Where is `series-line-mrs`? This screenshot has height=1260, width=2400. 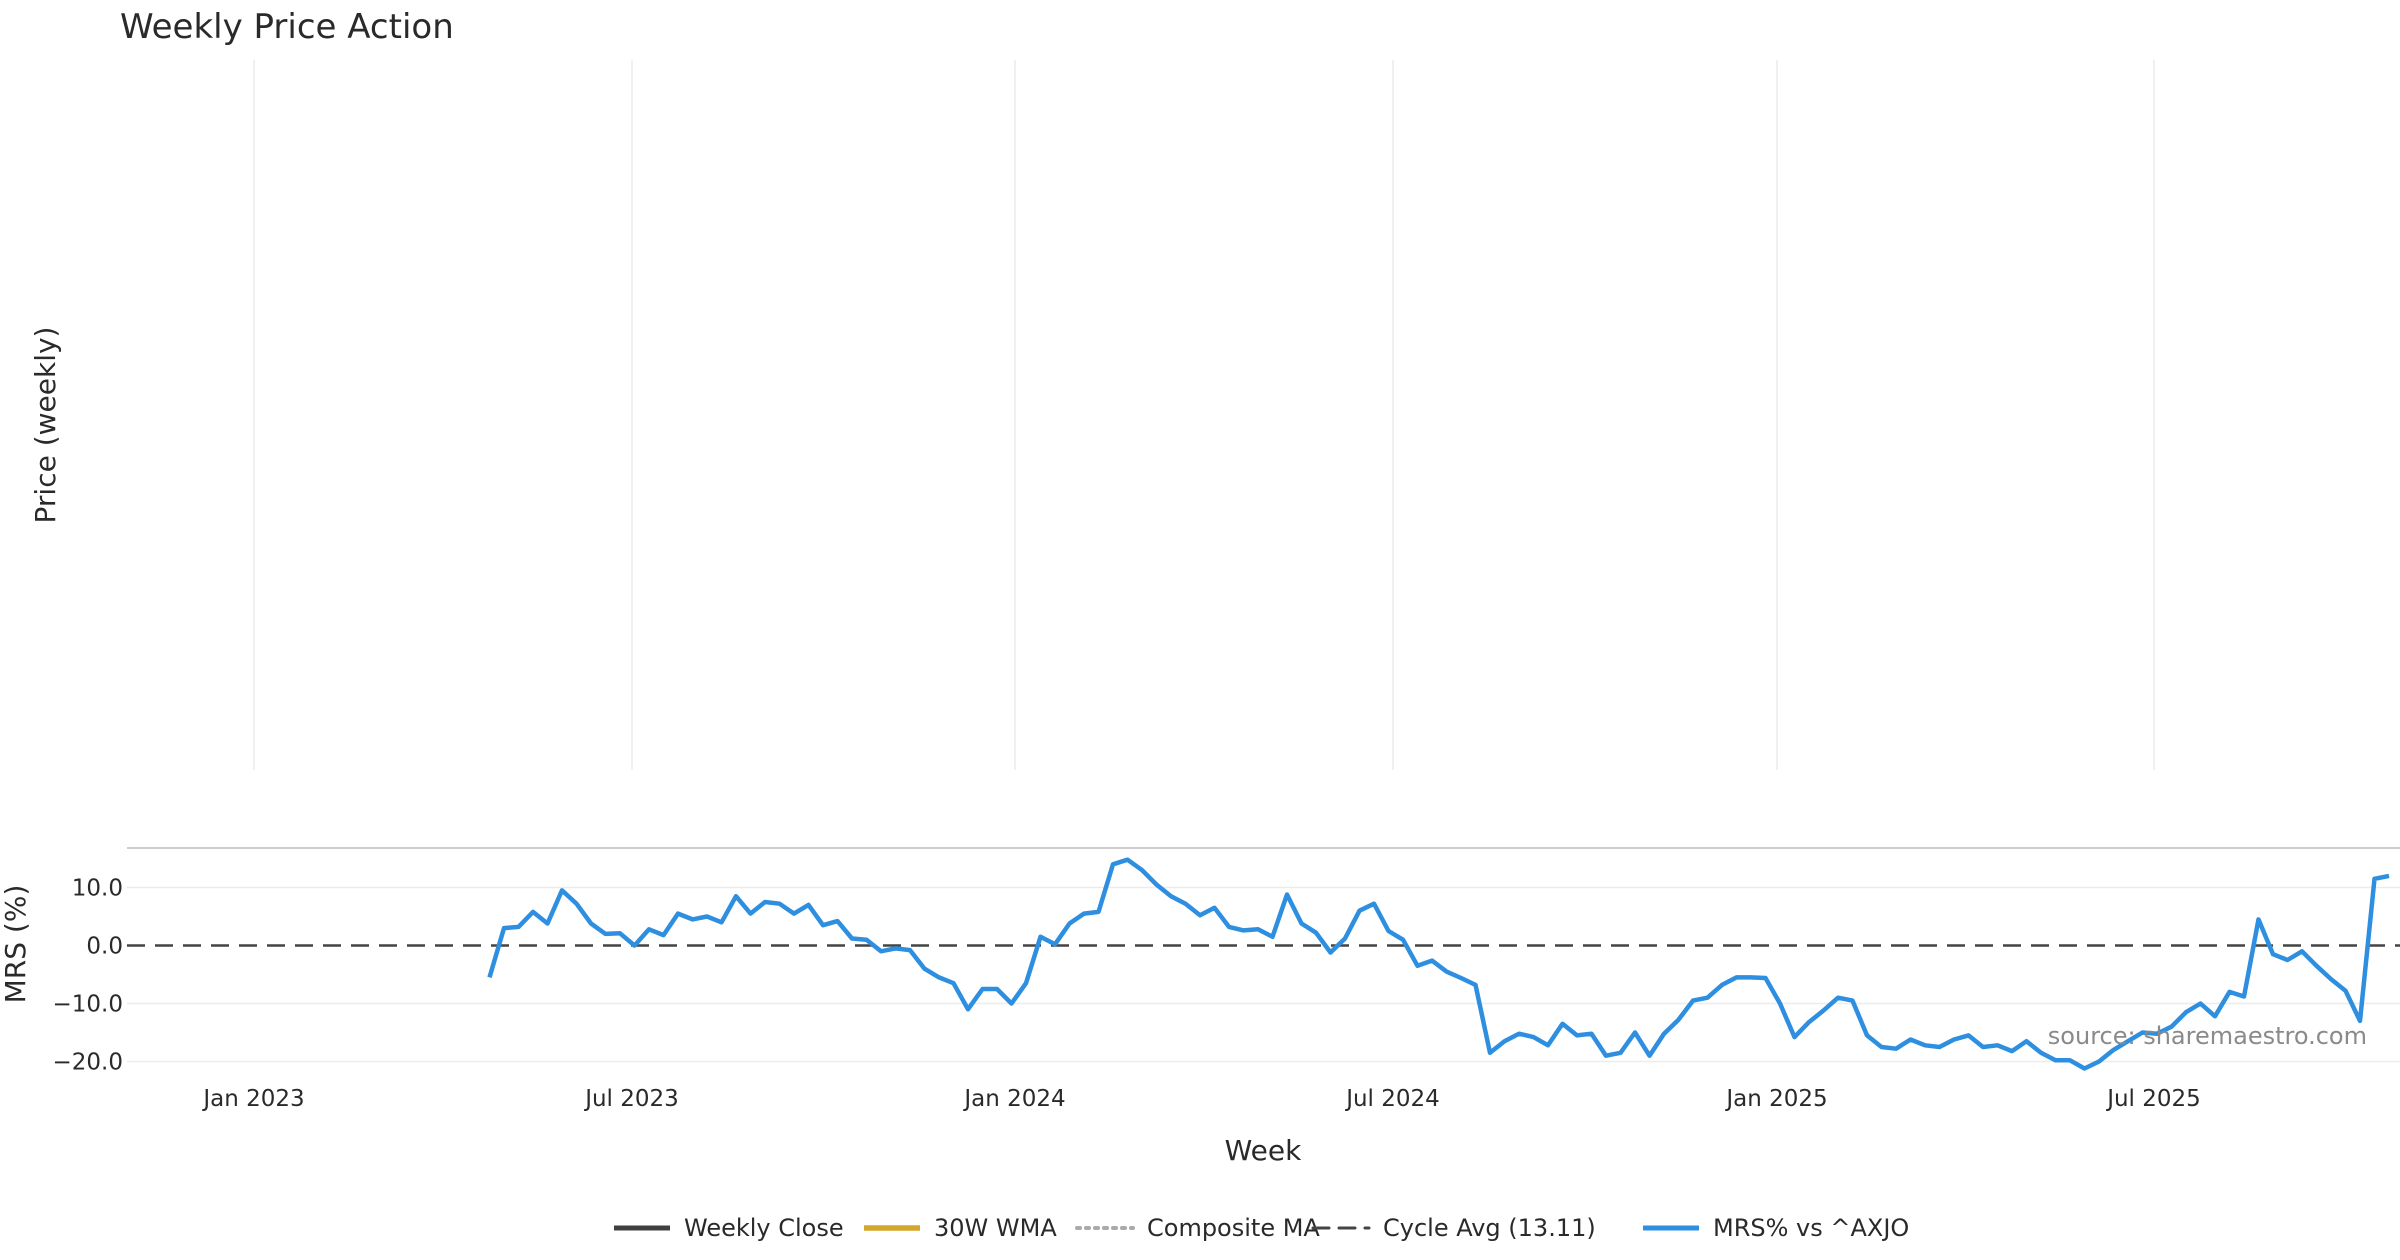 series-line-mrs is located at coordinates (1438, 964).